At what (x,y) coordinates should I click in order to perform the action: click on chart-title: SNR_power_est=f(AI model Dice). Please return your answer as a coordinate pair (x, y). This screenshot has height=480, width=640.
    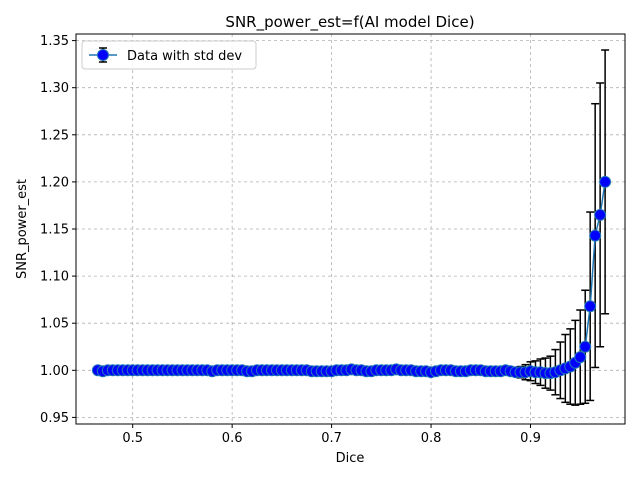
    Looking at the image, I should click on (349, 22).